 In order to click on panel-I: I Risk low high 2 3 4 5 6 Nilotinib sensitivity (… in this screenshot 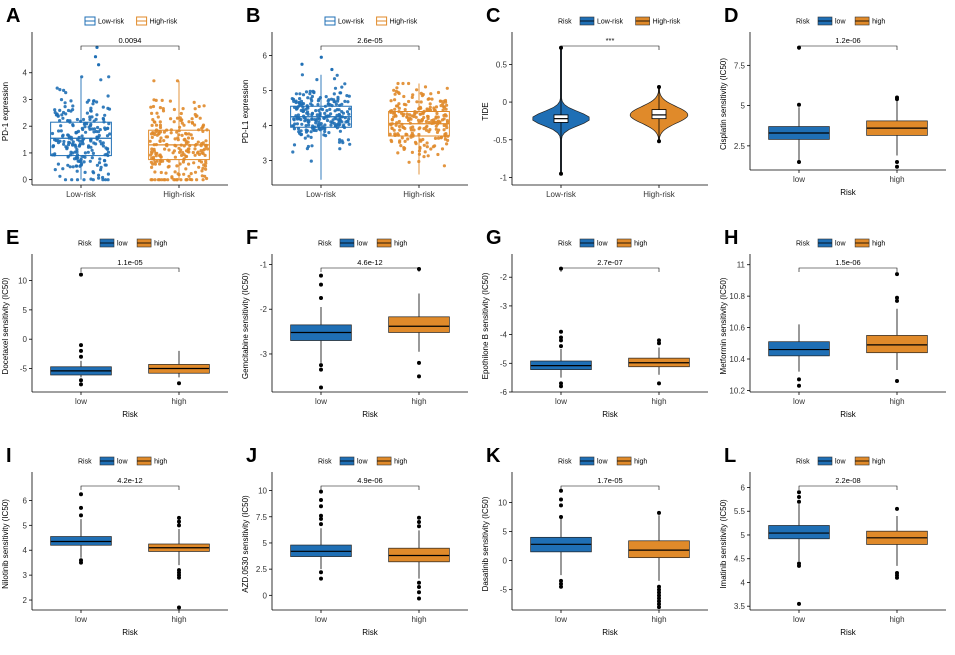, I will do `click(114, 541)`.